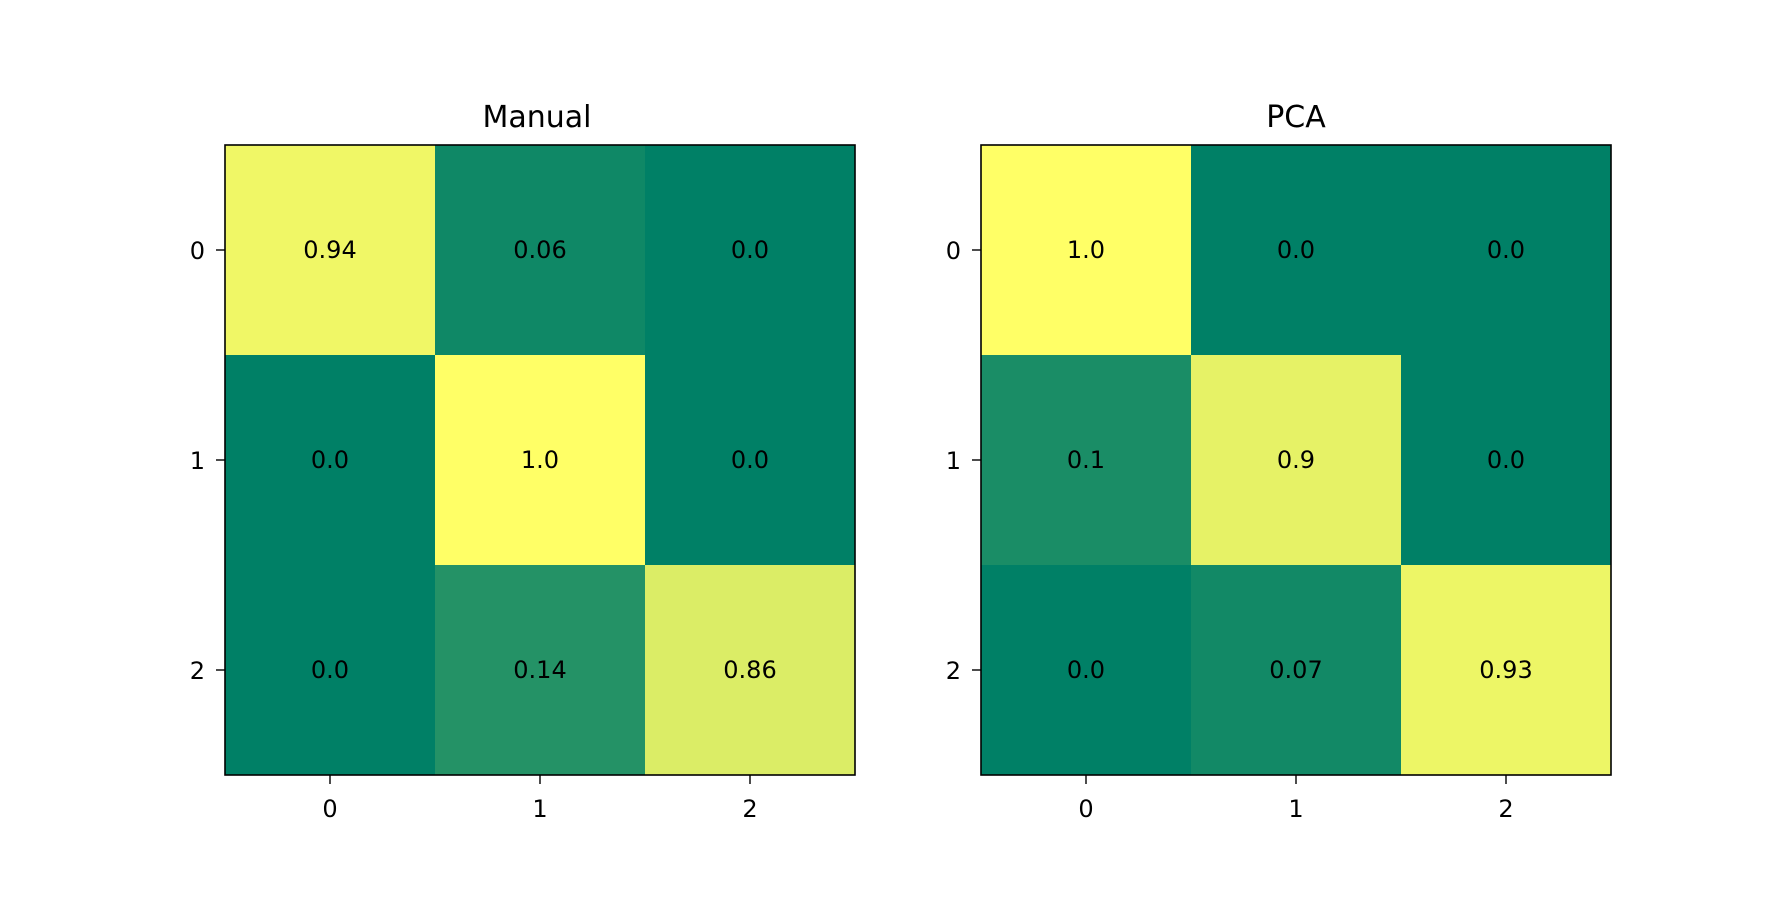 The height and width of the screenshot is (910, 1788). I want to click on panel-title-manual: Manual, so click(536, 117).